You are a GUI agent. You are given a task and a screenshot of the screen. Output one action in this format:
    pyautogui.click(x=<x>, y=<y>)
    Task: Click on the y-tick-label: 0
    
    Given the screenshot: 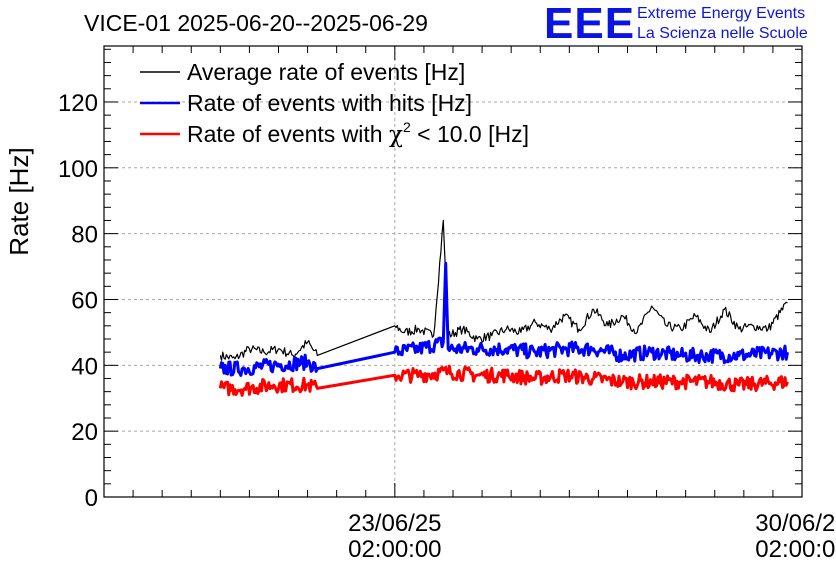 What is the action you would take?
    pyautogui.click(x=91, y=498)
    